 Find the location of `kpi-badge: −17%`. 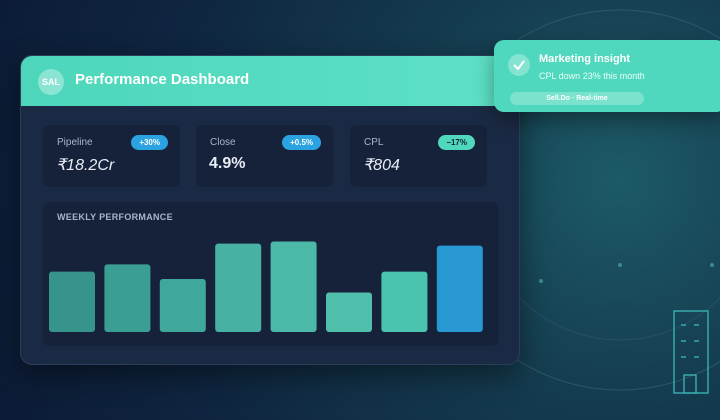

kpi-badge: −17% is located at coordinates (456, 142).